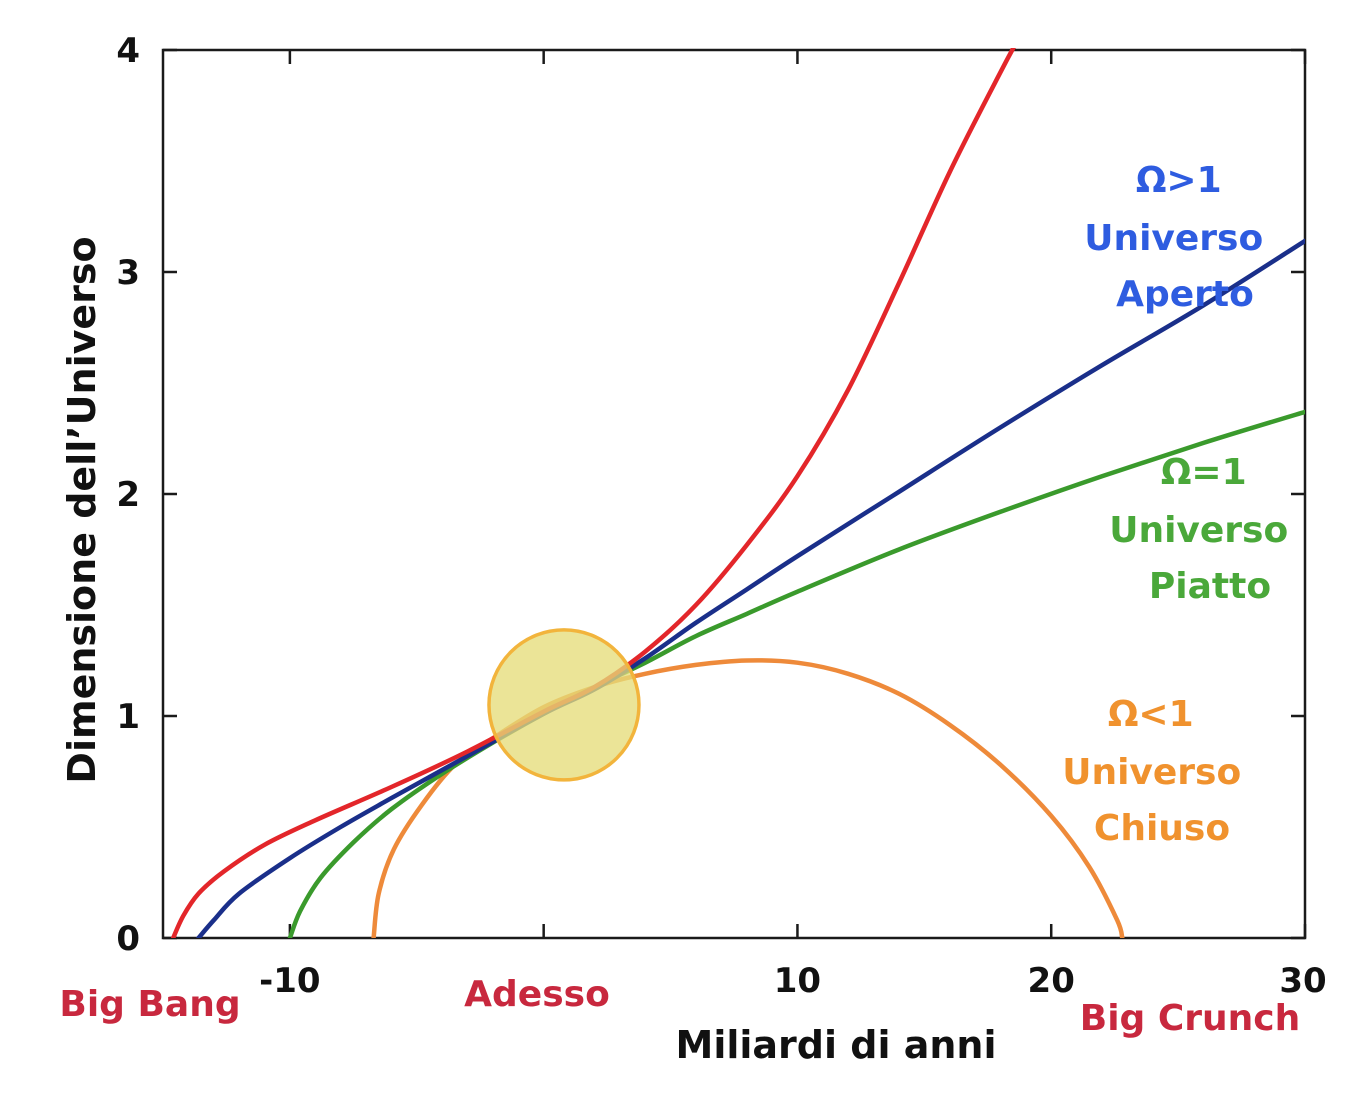  I want to click on y-tick-label: 3, so click(128, 273).